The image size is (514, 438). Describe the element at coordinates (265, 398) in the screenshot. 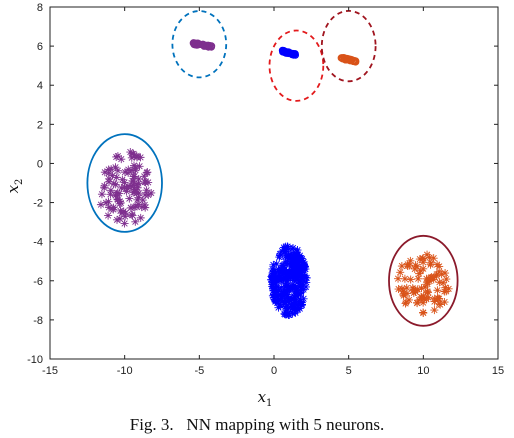

I see `x-axis-label: x1` at that location.